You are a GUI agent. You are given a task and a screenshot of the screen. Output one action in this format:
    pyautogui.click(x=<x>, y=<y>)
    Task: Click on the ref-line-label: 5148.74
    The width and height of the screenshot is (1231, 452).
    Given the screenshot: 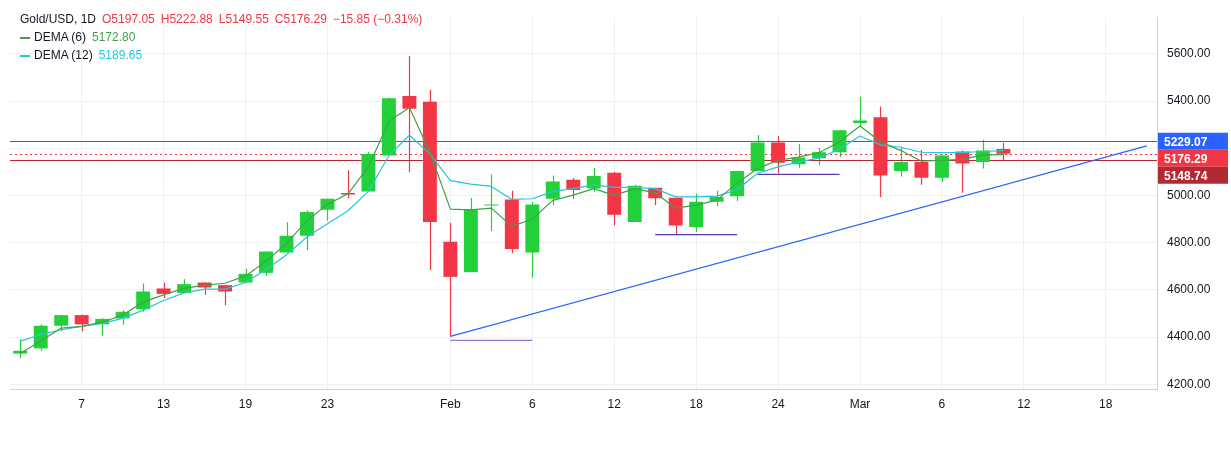 What is the action you would take?
    pyautogui.click(x=1186, y=175)
    